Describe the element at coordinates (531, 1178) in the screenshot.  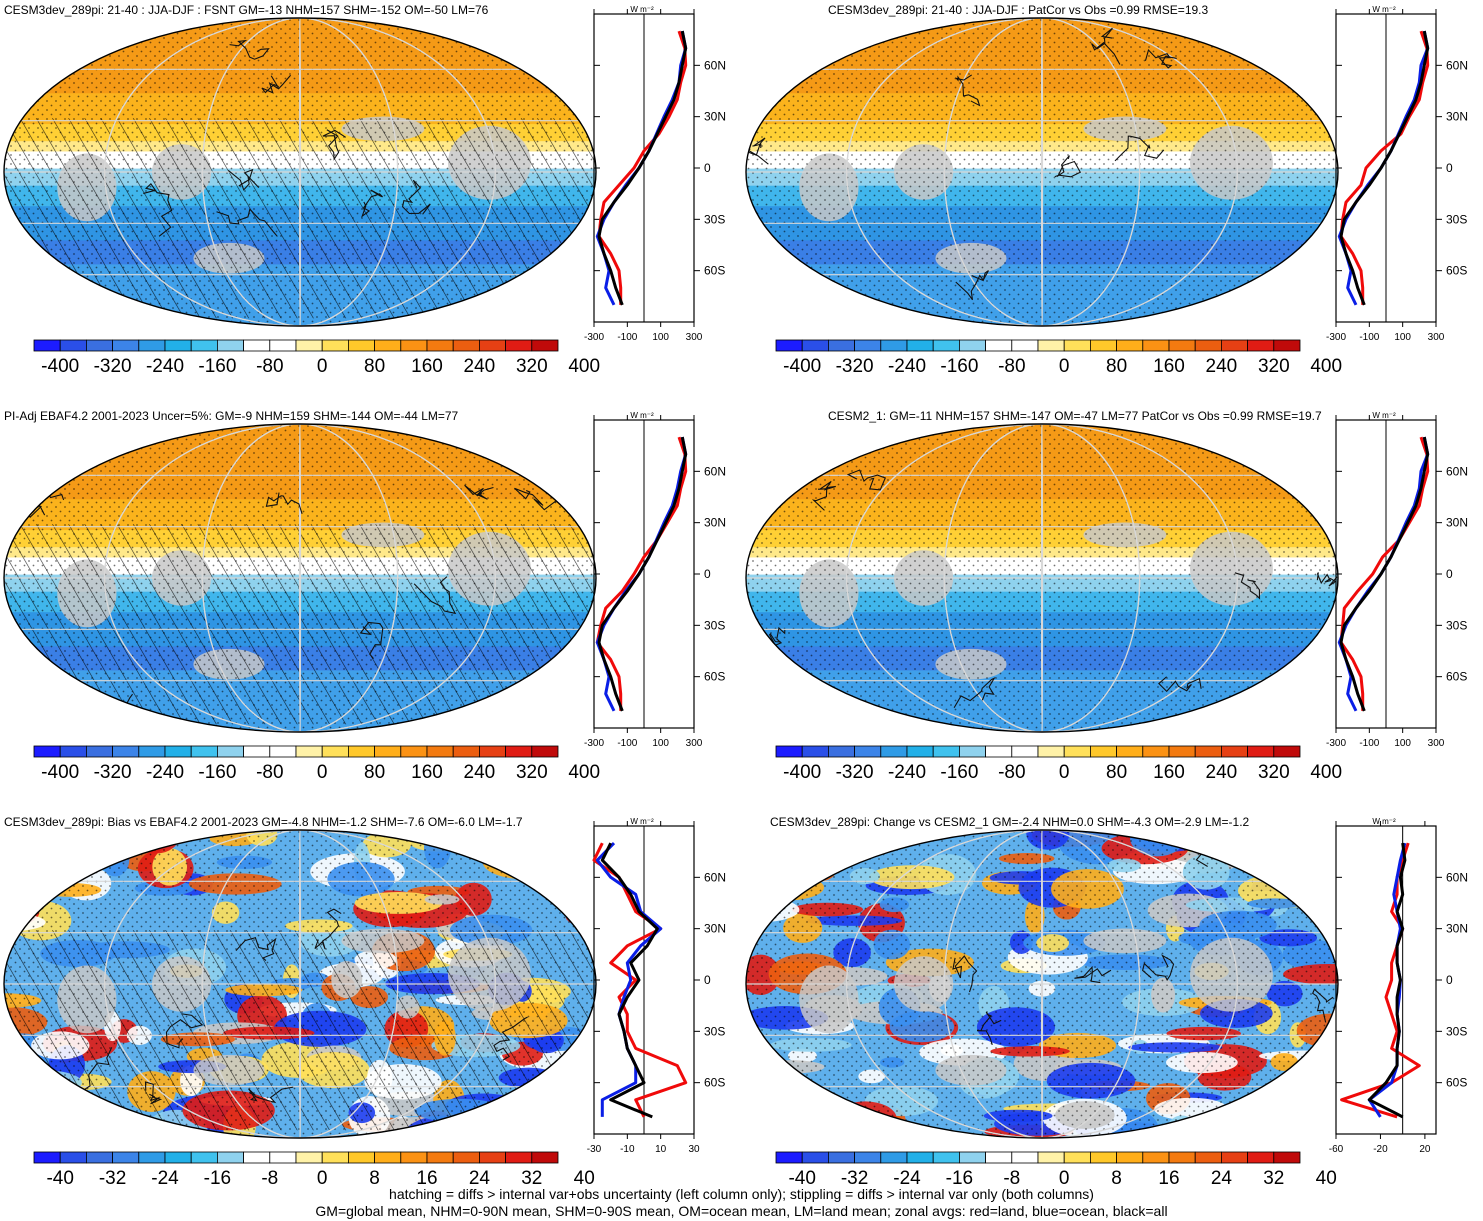
I see `colorbar-label: 32` at that location.